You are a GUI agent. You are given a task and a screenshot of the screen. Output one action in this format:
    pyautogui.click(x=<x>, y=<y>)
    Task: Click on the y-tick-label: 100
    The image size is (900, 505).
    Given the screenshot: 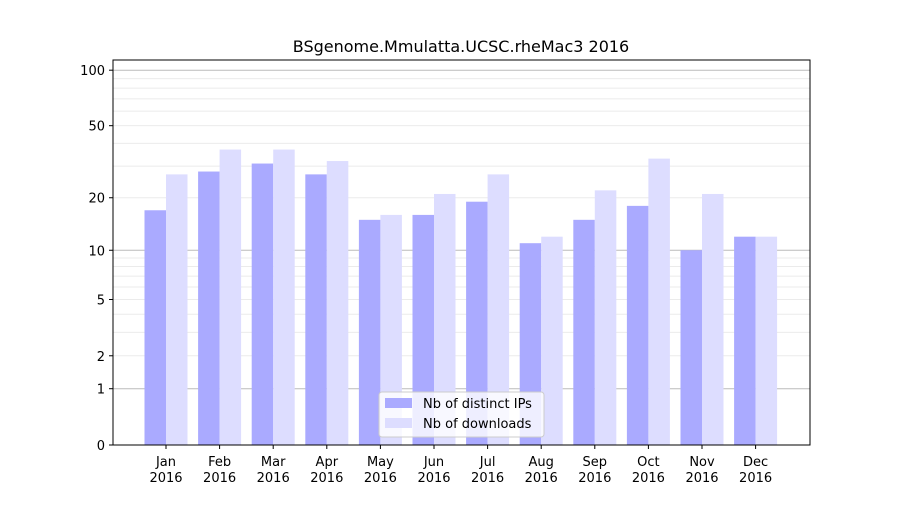 What is the action you would take?
    pyautogui.click(x=92, y=71)
    